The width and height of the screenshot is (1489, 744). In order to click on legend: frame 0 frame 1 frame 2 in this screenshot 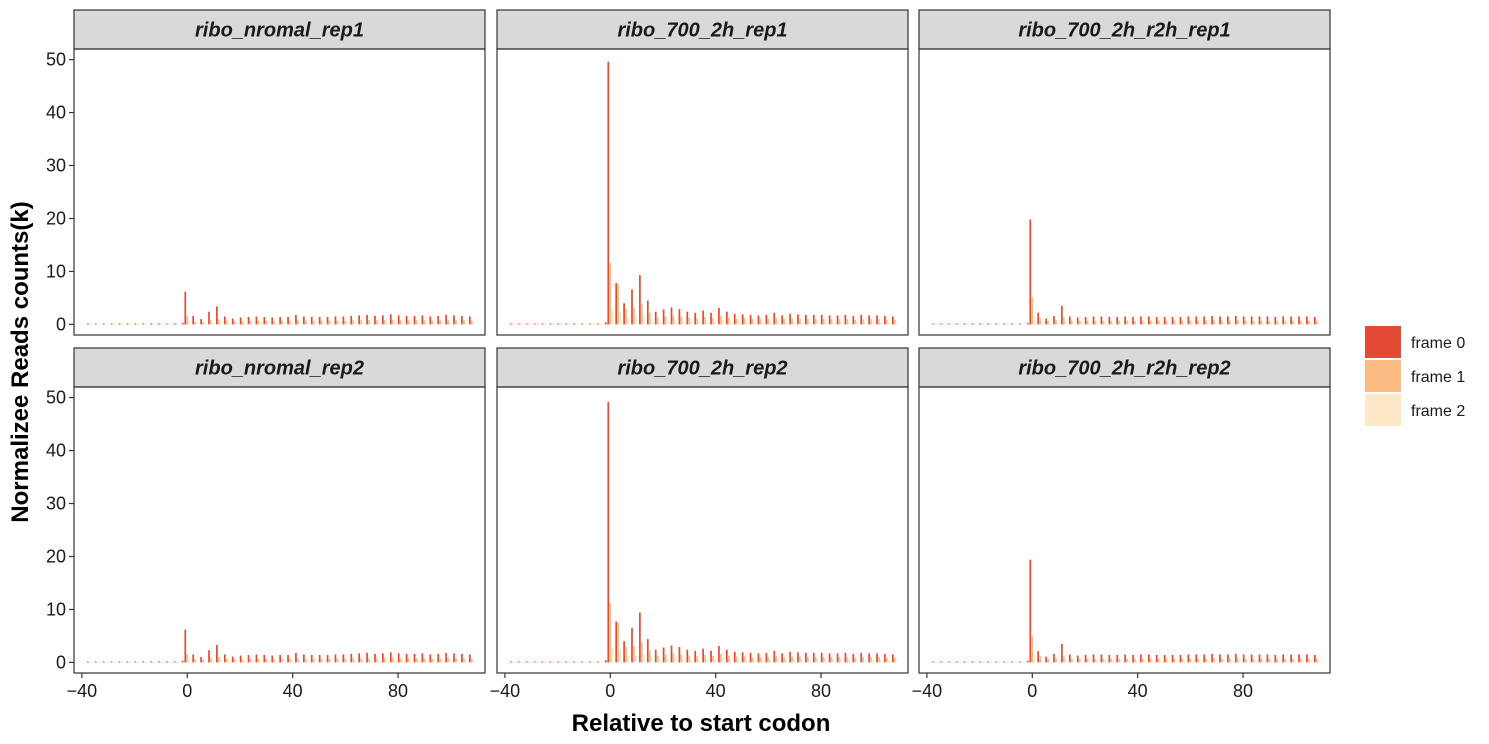, I will do `click(1415, 376)`.